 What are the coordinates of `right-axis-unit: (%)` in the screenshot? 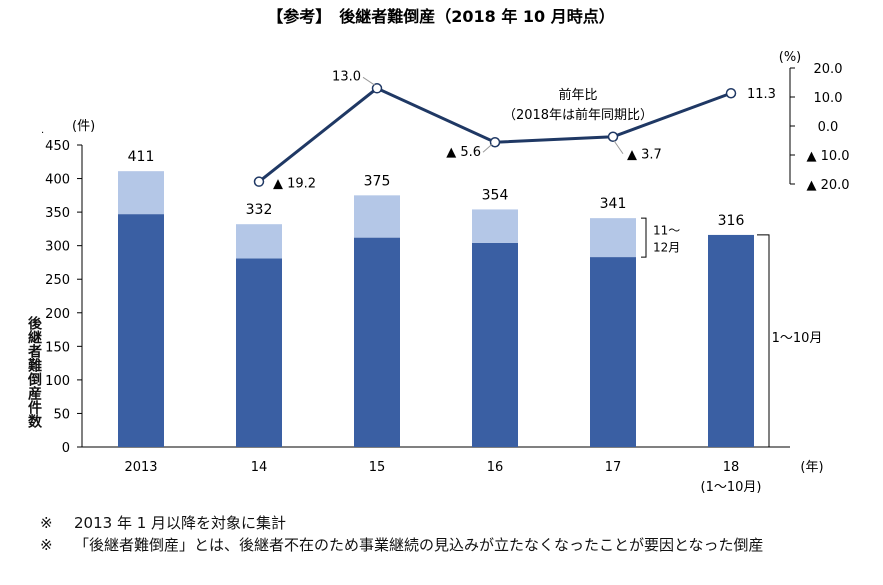 It's located at (790, 57).